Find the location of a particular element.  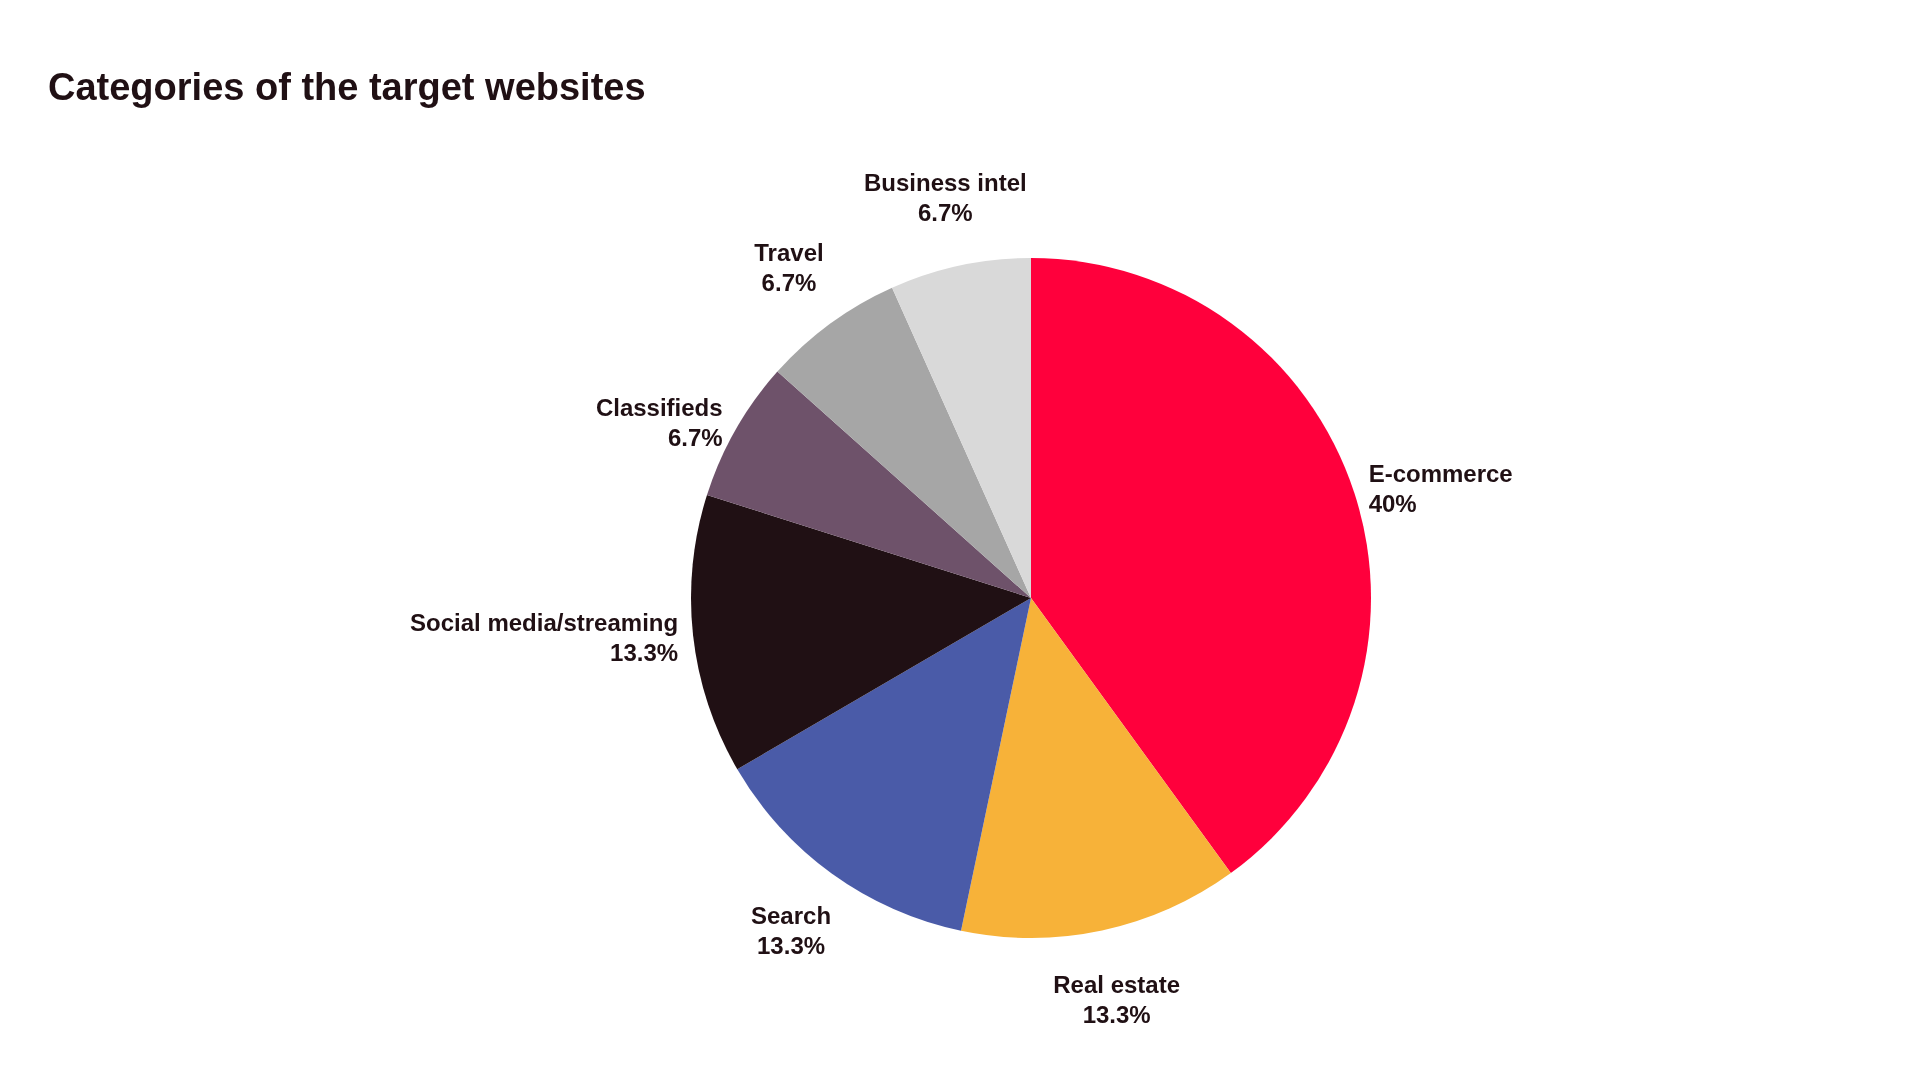

data-label: 40% is located at coordinates (1392, 504).